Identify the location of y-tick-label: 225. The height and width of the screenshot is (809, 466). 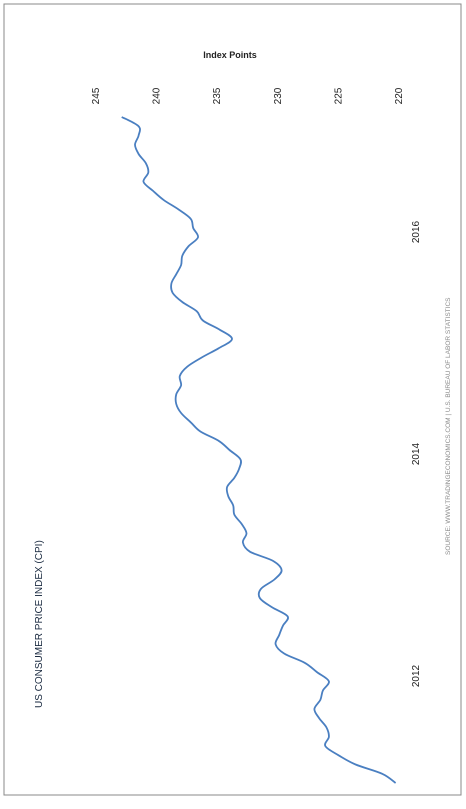
(338, 95).